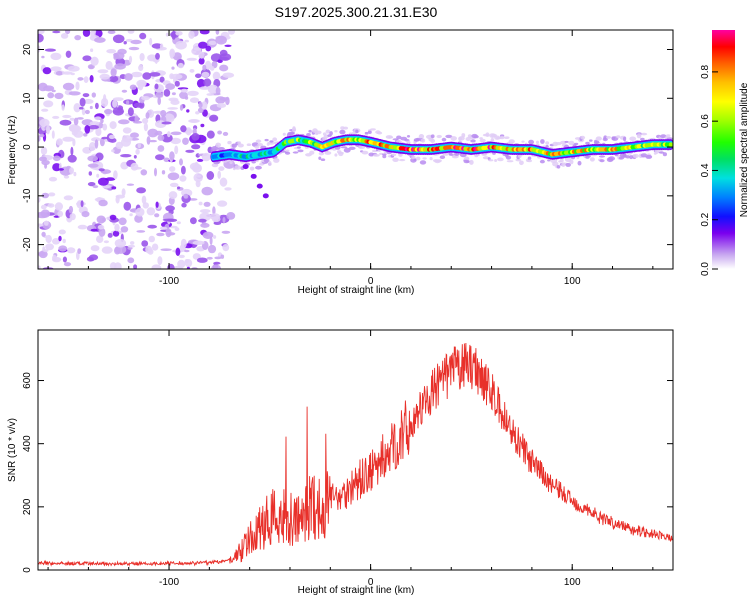  Describe the element at coordinates (670, 144) in the screenshot. I see `ridge-core` at that location.